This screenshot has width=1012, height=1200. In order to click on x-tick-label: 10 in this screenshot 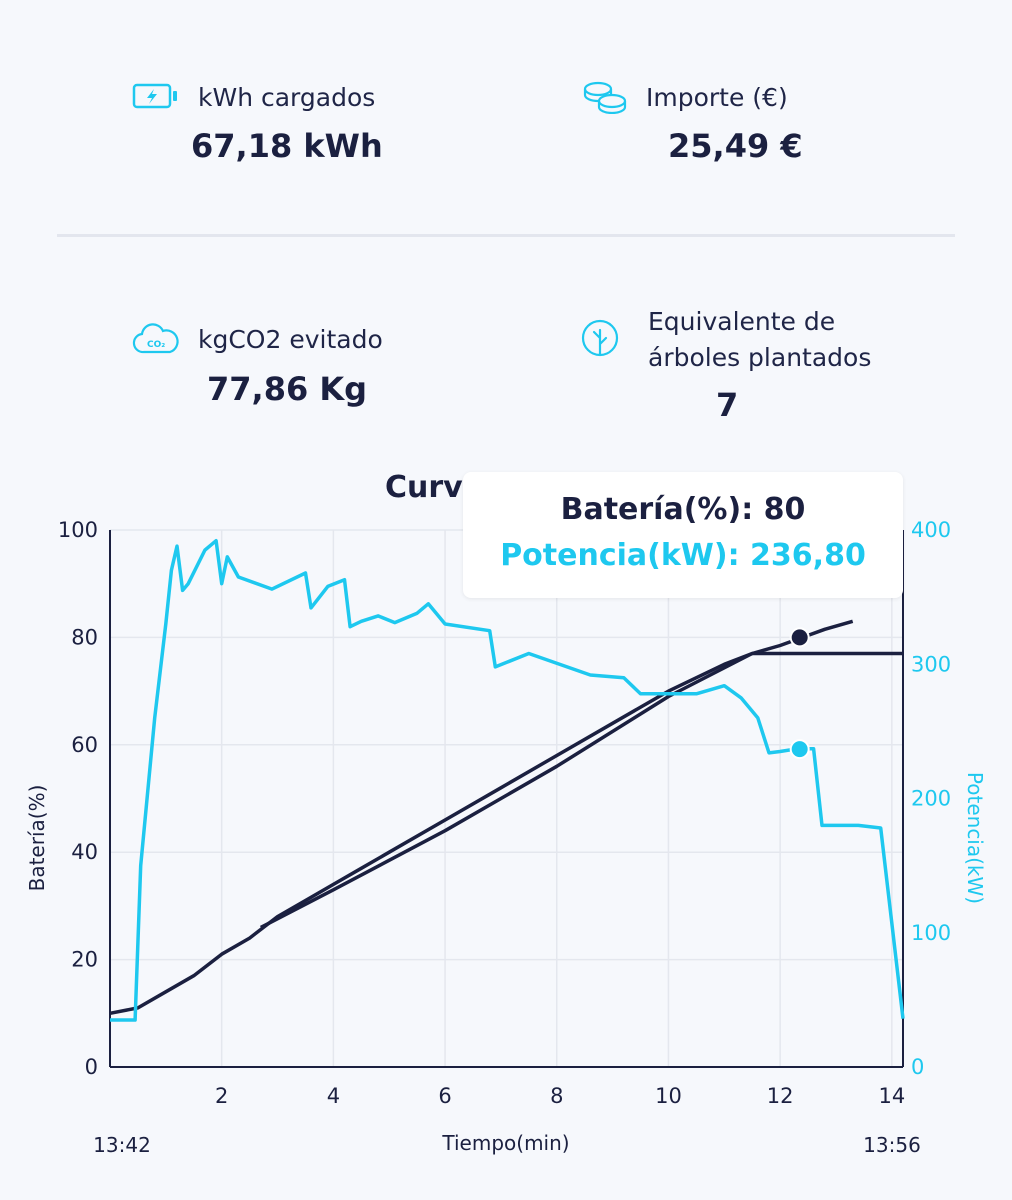, I will do `click(668, 1096)`.